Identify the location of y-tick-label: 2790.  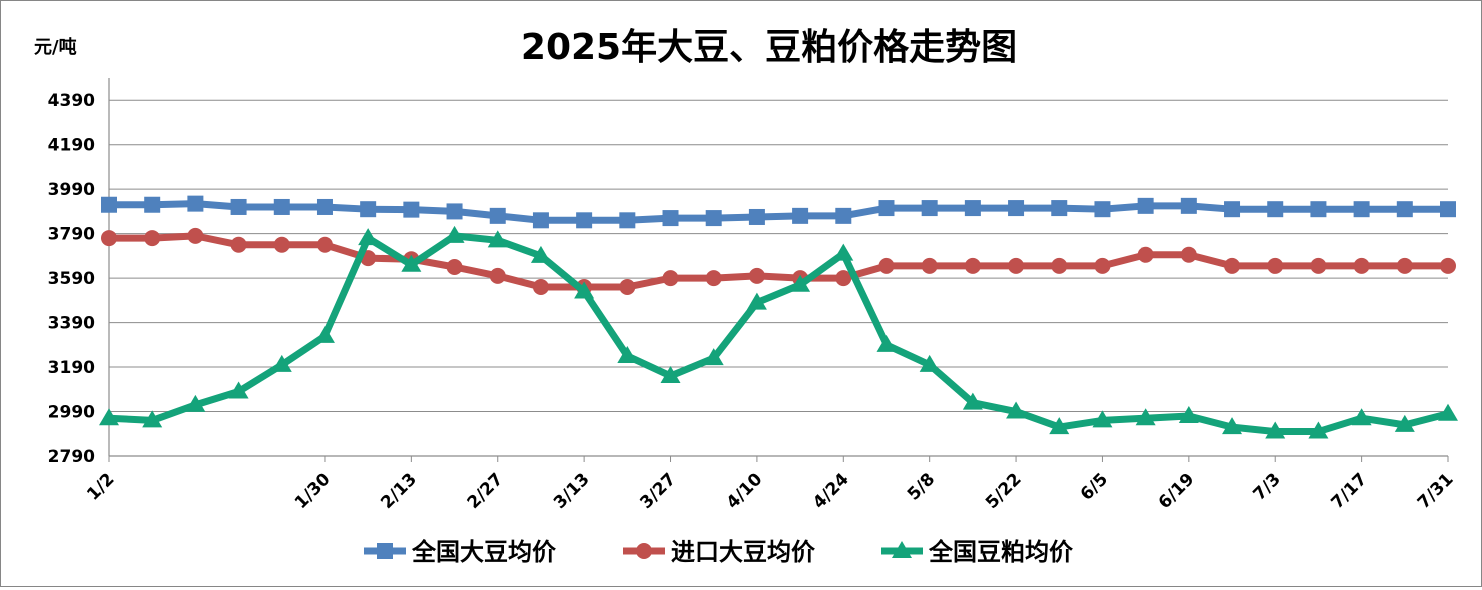
(71, 457).